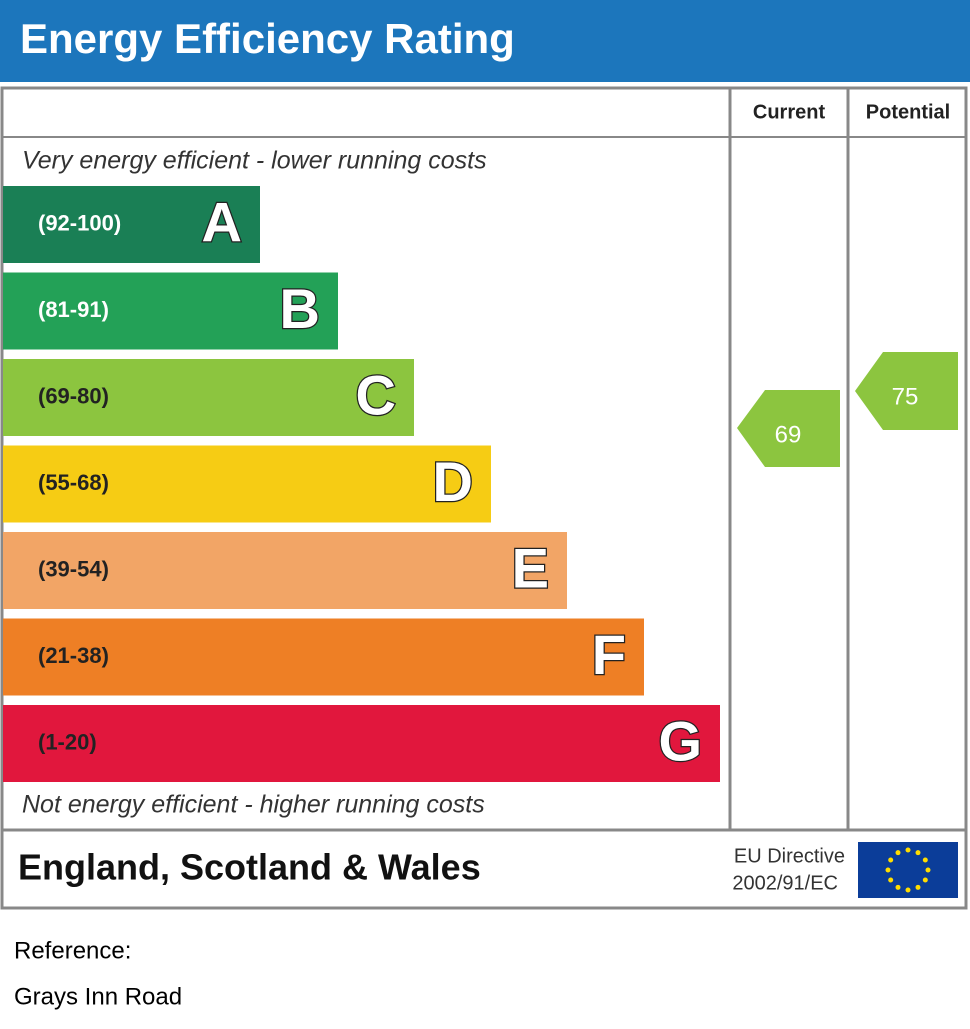 The height and width of the screenshot is (1029, 970). I want to click on title: Energy Efficiency Rating, so click(267, 38).